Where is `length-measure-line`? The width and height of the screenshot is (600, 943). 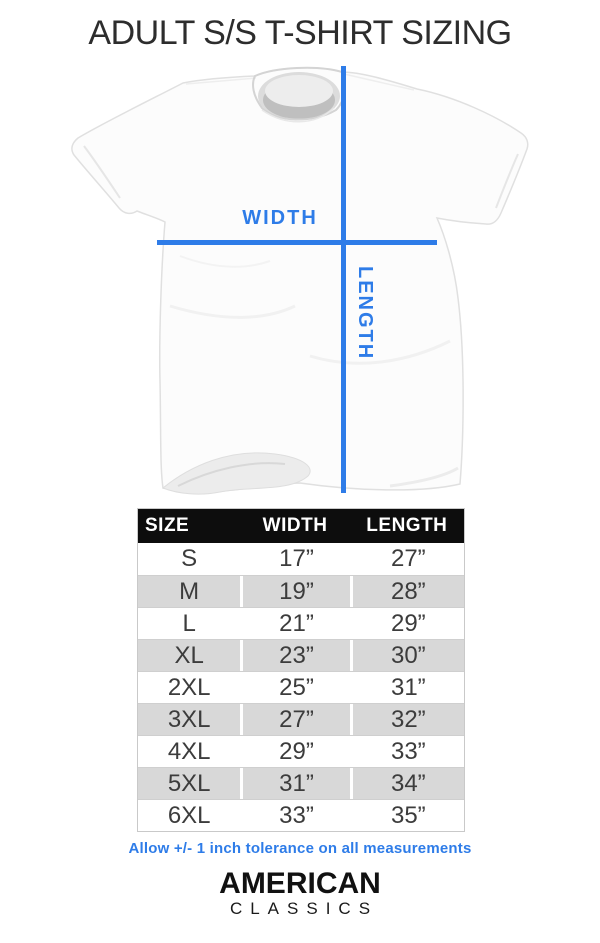 length-measure-line is located at coordinates (343, 279).